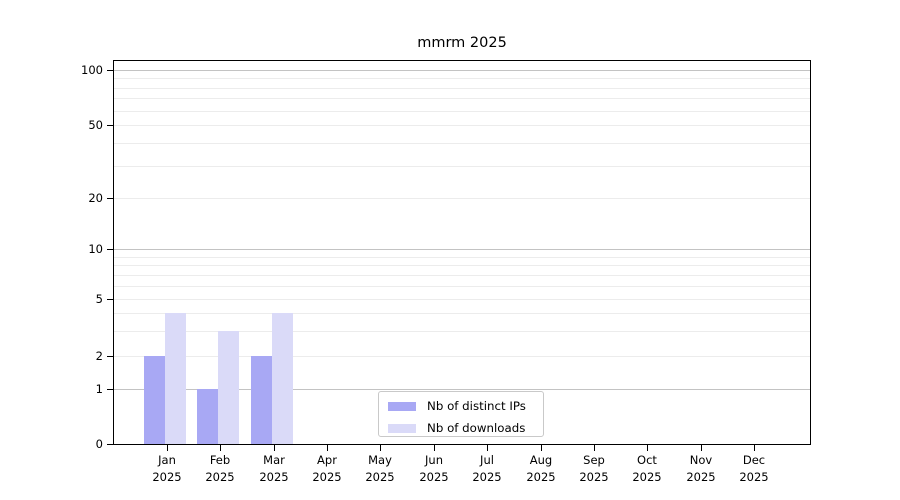 This screenshot has height=500, width=900. Describe the element at coordinates (380, 468) in the screenshot. I see `x-tick-label: May 2025` at that location.